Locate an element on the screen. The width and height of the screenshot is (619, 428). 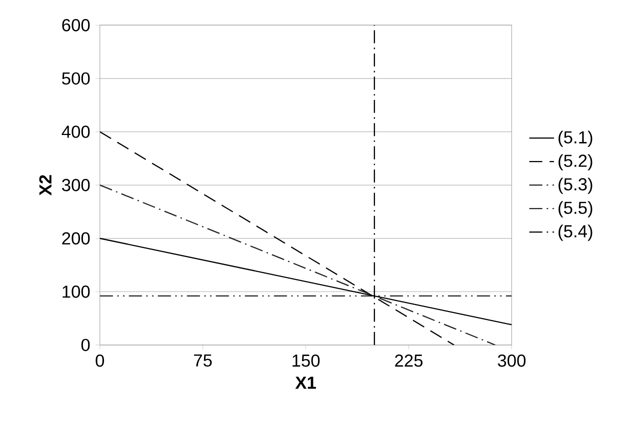
x-tick-label: 300 is located at coordinates (512, 360).